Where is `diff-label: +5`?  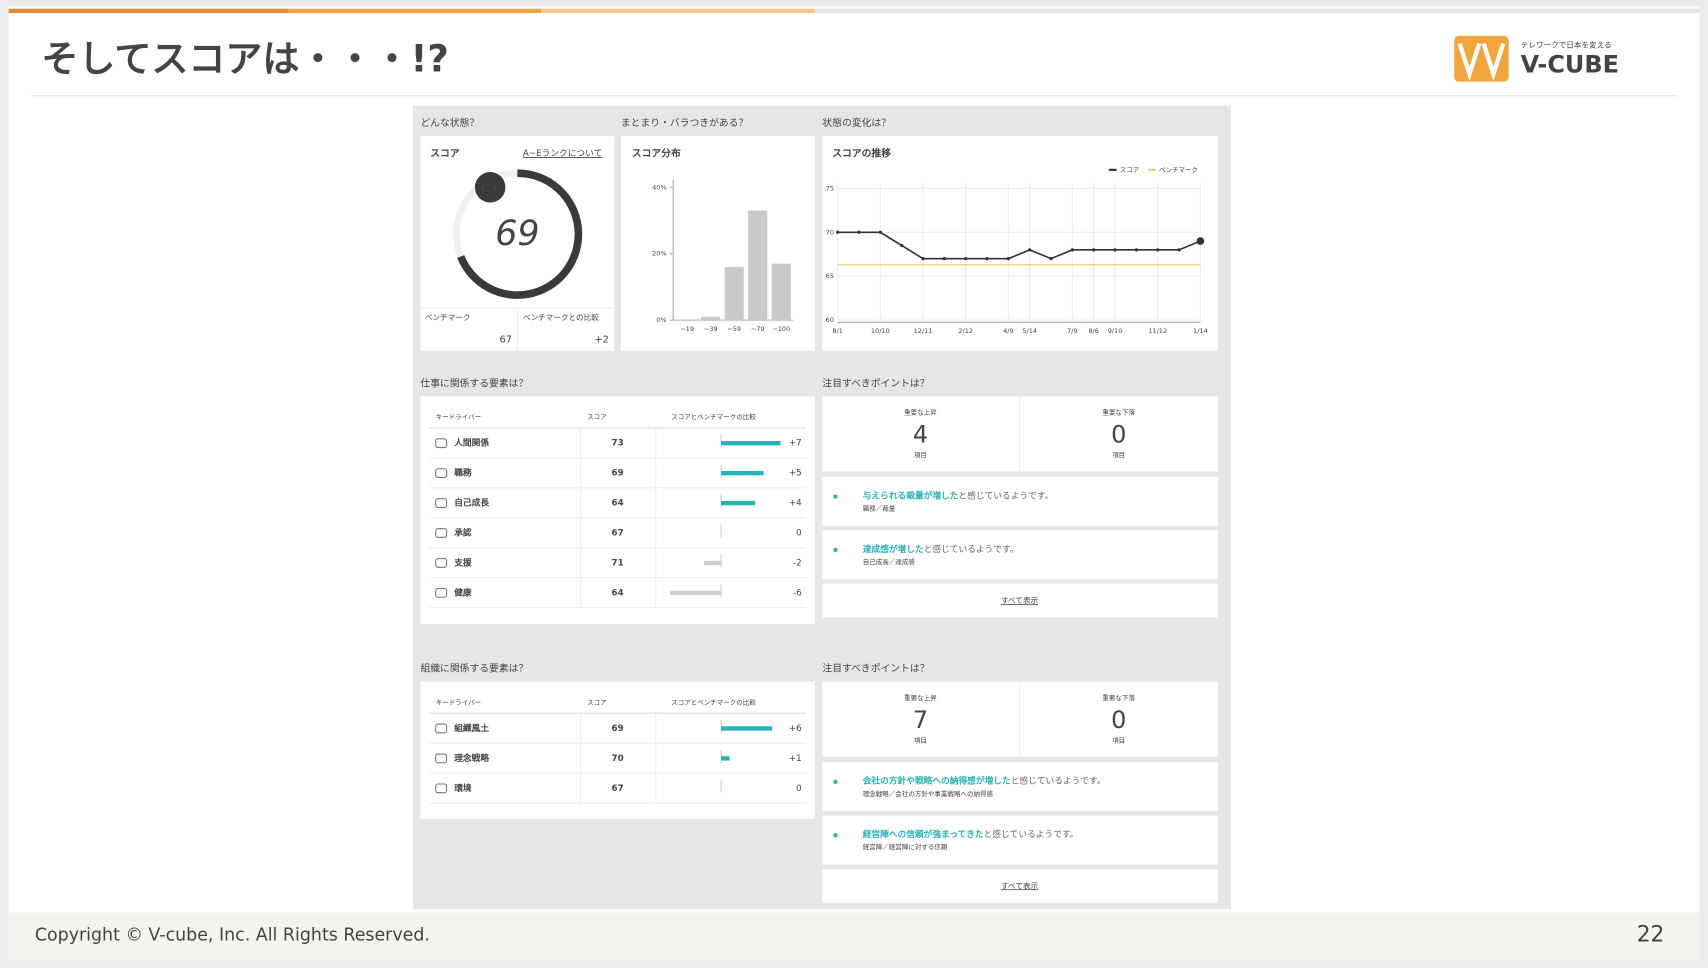 diff-label: +5 is located at coordinates (795, 474).